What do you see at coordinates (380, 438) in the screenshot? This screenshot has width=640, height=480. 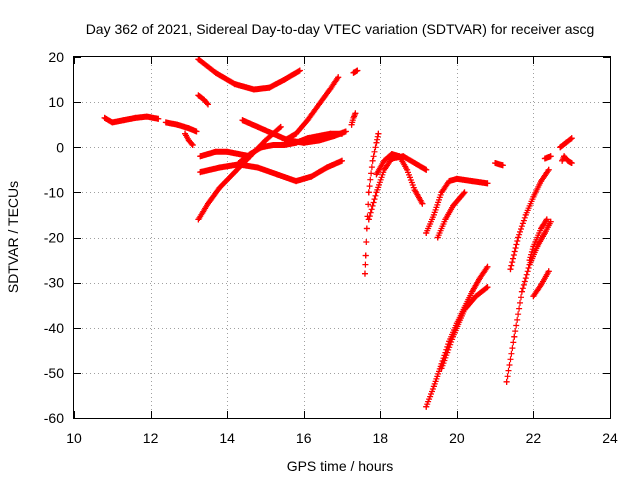 I see `x-tick-label: 18` at bounding box center [380, 438].